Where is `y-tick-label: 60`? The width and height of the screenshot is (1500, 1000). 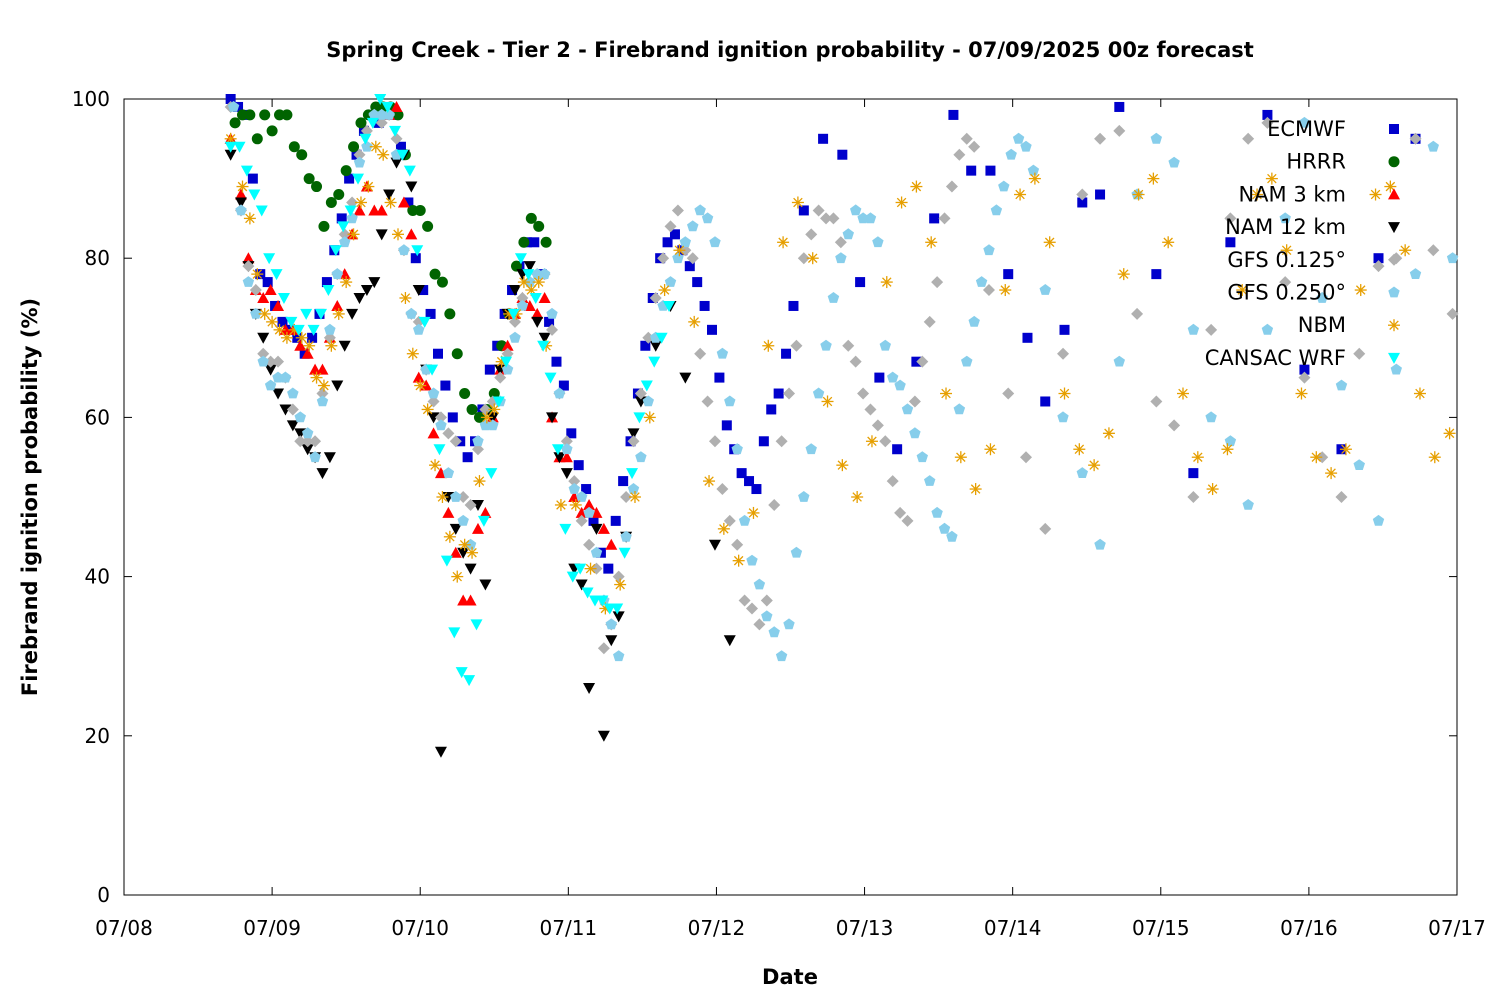 y-tick-label: 60 is located at coordinates (97, 417).